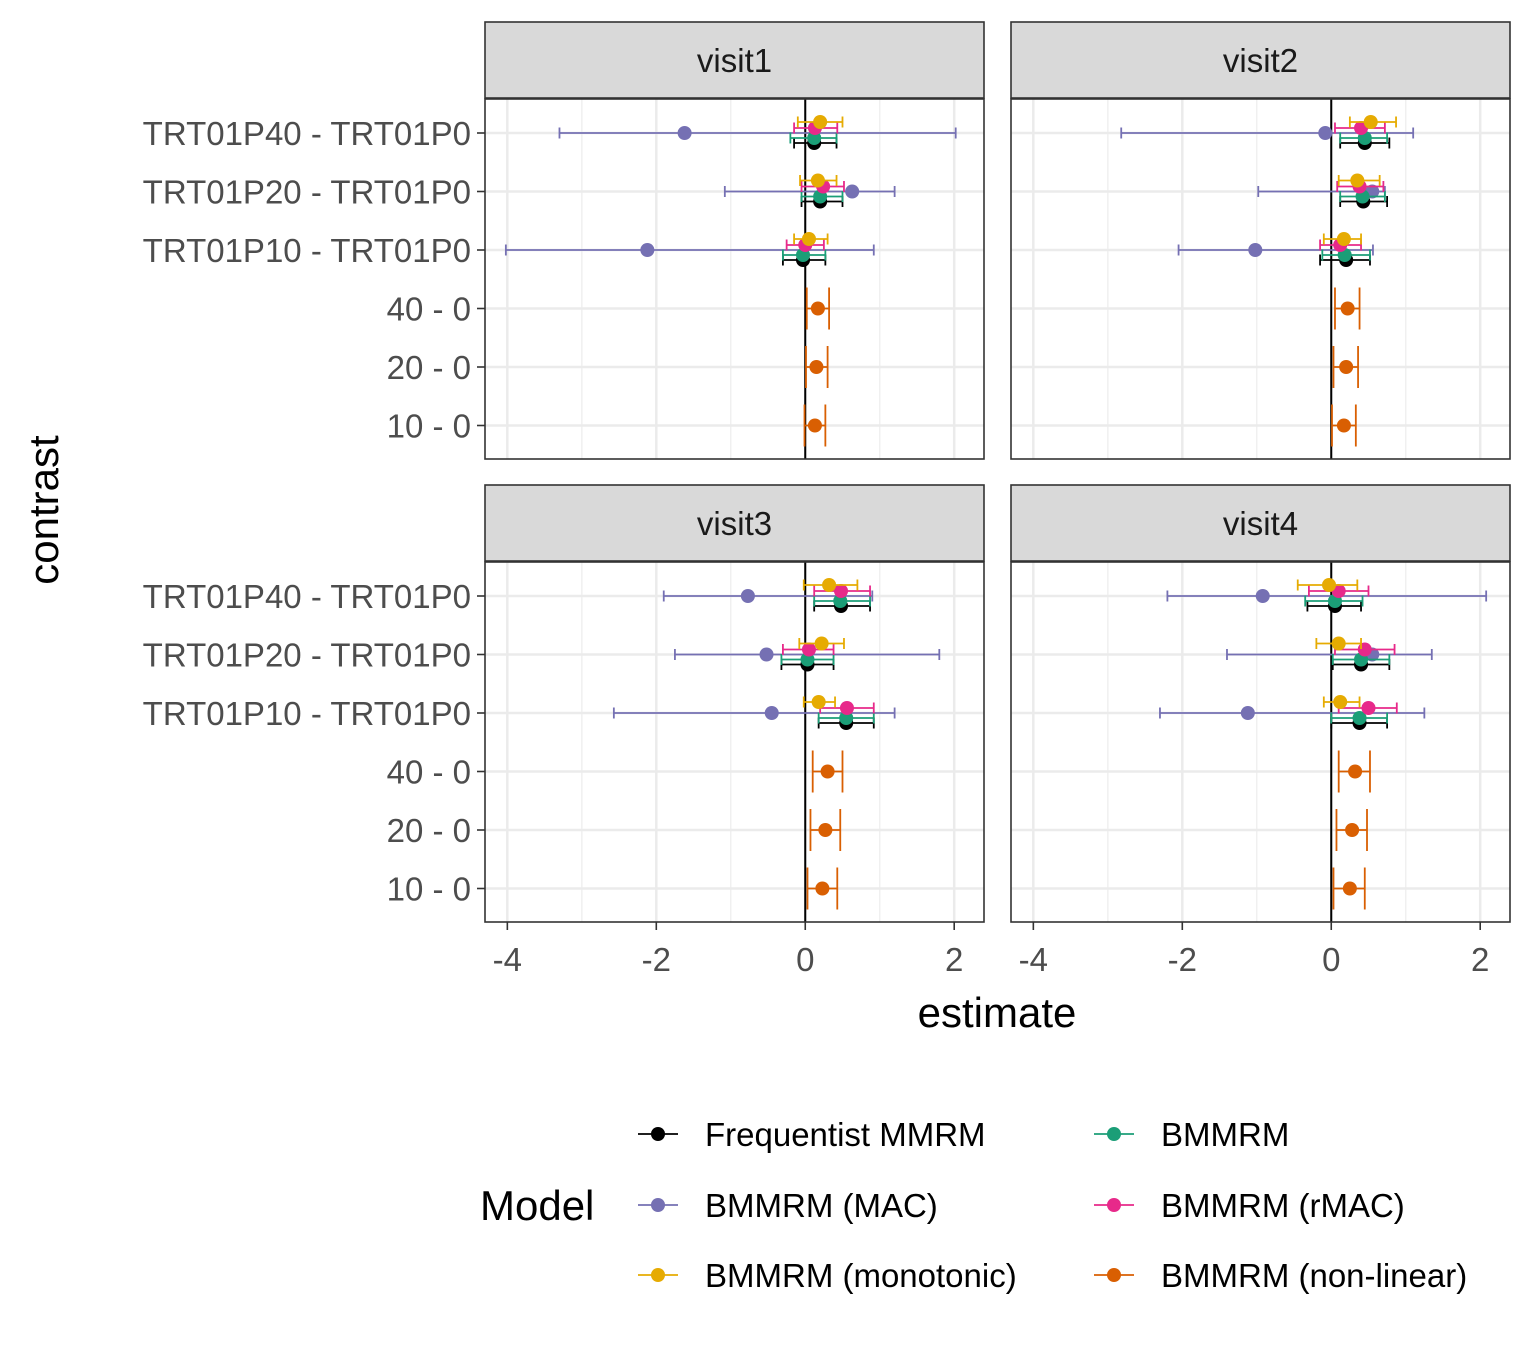 The width and height of the screenshot is (1536, 1349). Describe the element at coordinates (845, 1134) in the screenshot. I see `legend-label: Frequentist MMRM` at that location.